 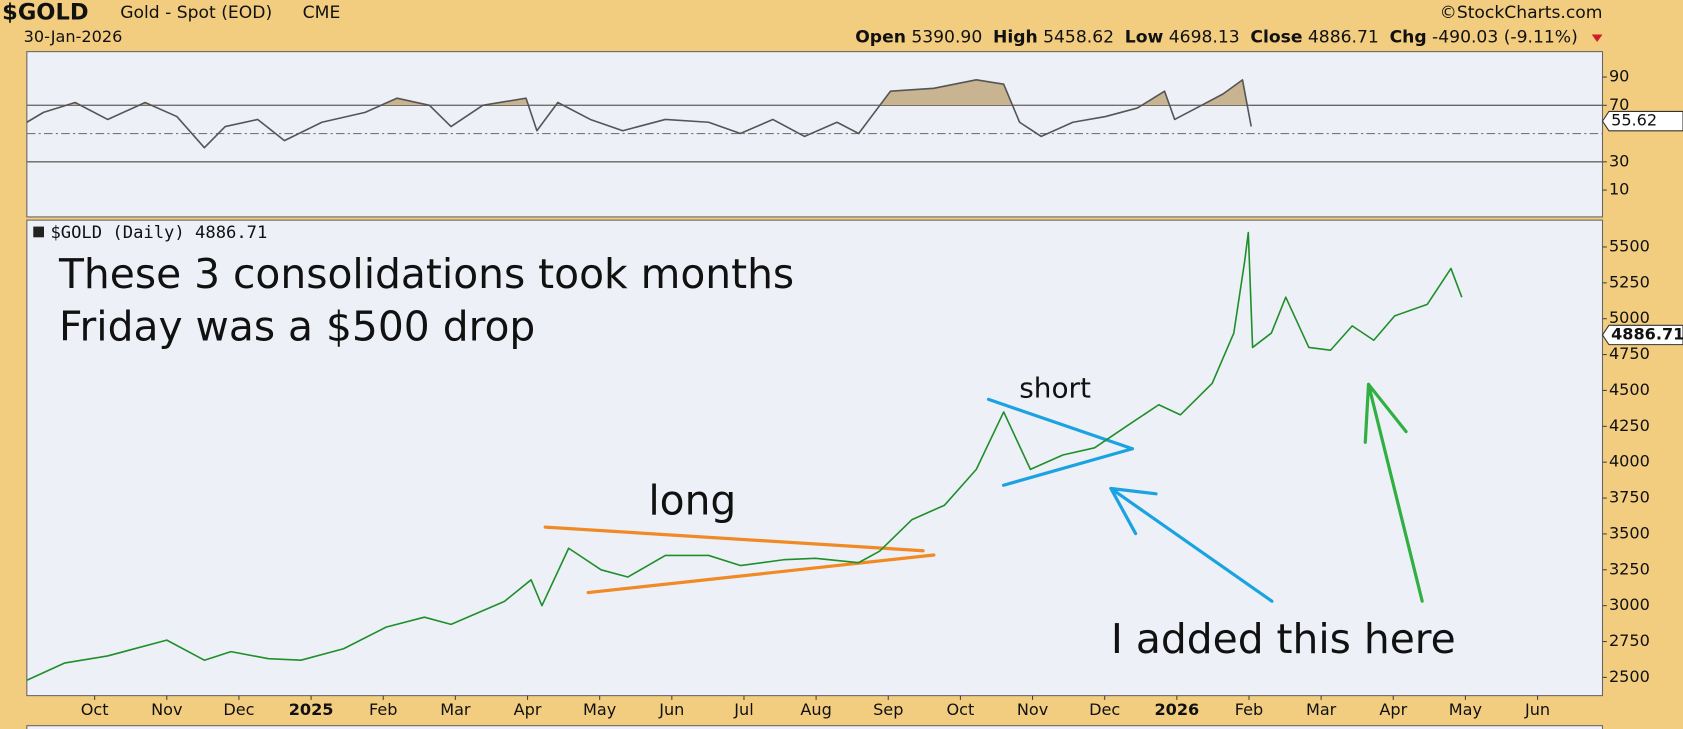 What do you see at coordinates (1629, 497) in the screenshot?
I see `y-tick-label: 3750` at bounding box center [1629, 497].